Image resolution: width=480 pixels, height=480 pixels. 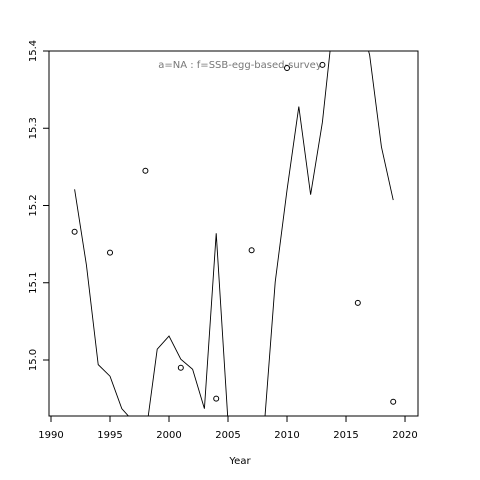 I want to click on x-tick-label: 2015, so click(x=345, y=435).